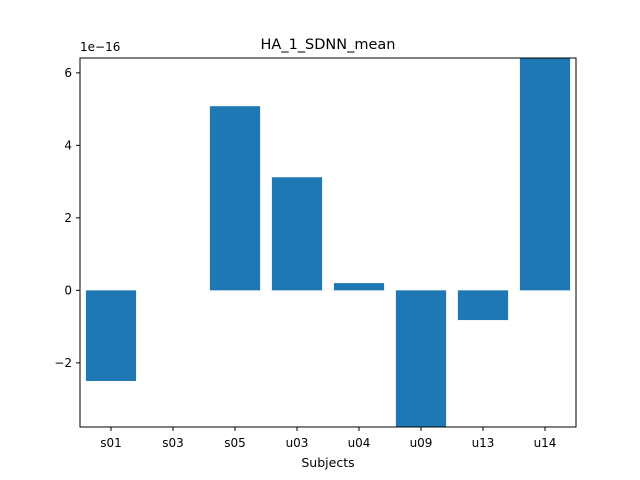  What do you see at coordinates (235, 198) in the screenshot?
I see `bar-s05` at bounding box center [235, 198].